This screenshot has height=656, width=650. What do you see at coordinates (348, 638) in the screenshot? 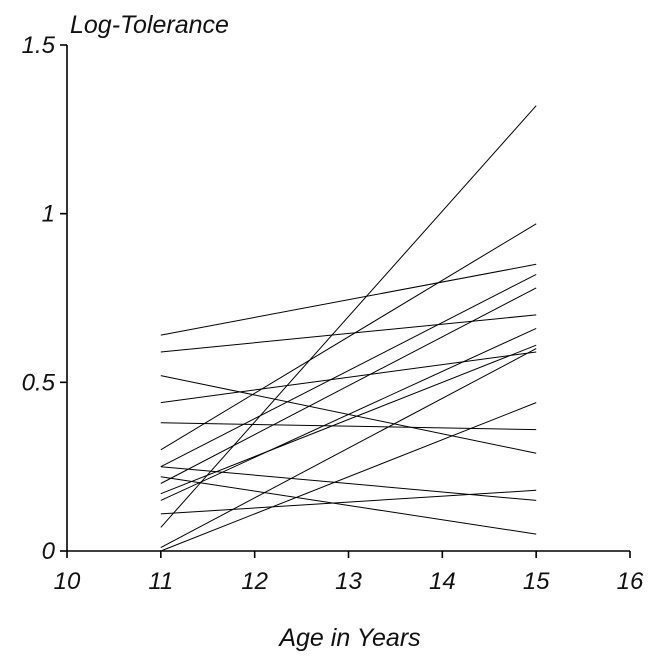
I see `x-axis-title: Age in Years` at bounding box center [348, 638].